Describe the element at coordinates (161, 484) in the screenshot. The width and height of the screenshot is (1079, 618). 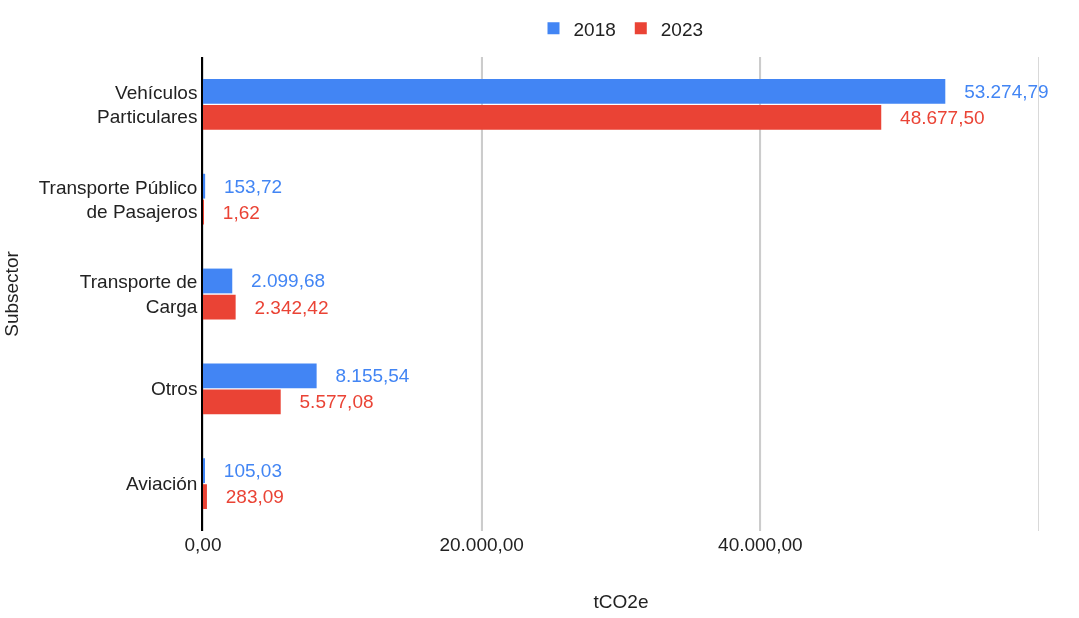
I see `y-tick-label: Aviación` at that location.